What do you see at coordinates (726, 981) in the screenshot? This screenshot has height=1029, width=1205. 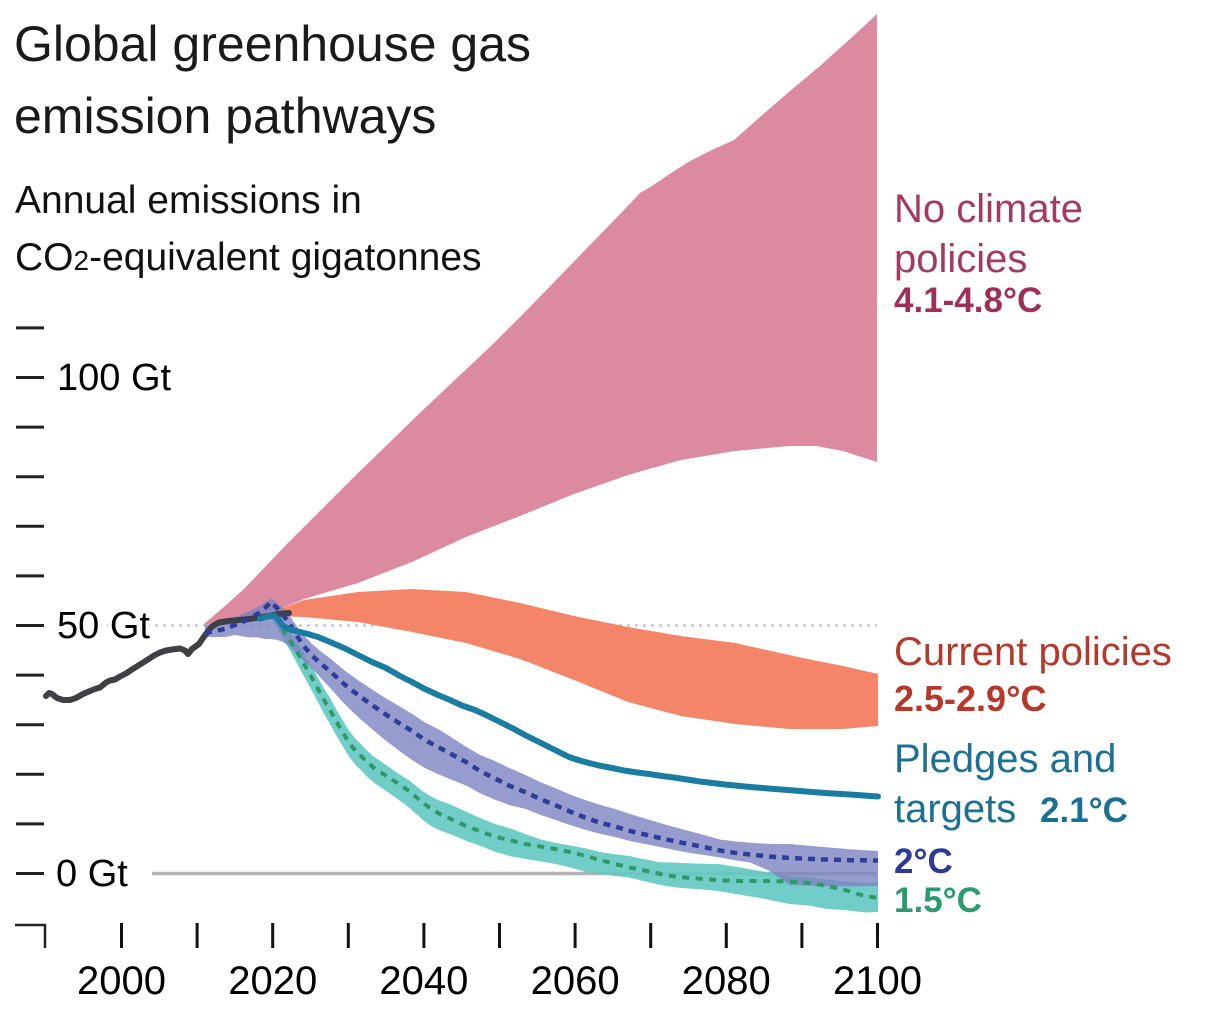 I see `svg-text: 2080` at bounding box center [726, 981].